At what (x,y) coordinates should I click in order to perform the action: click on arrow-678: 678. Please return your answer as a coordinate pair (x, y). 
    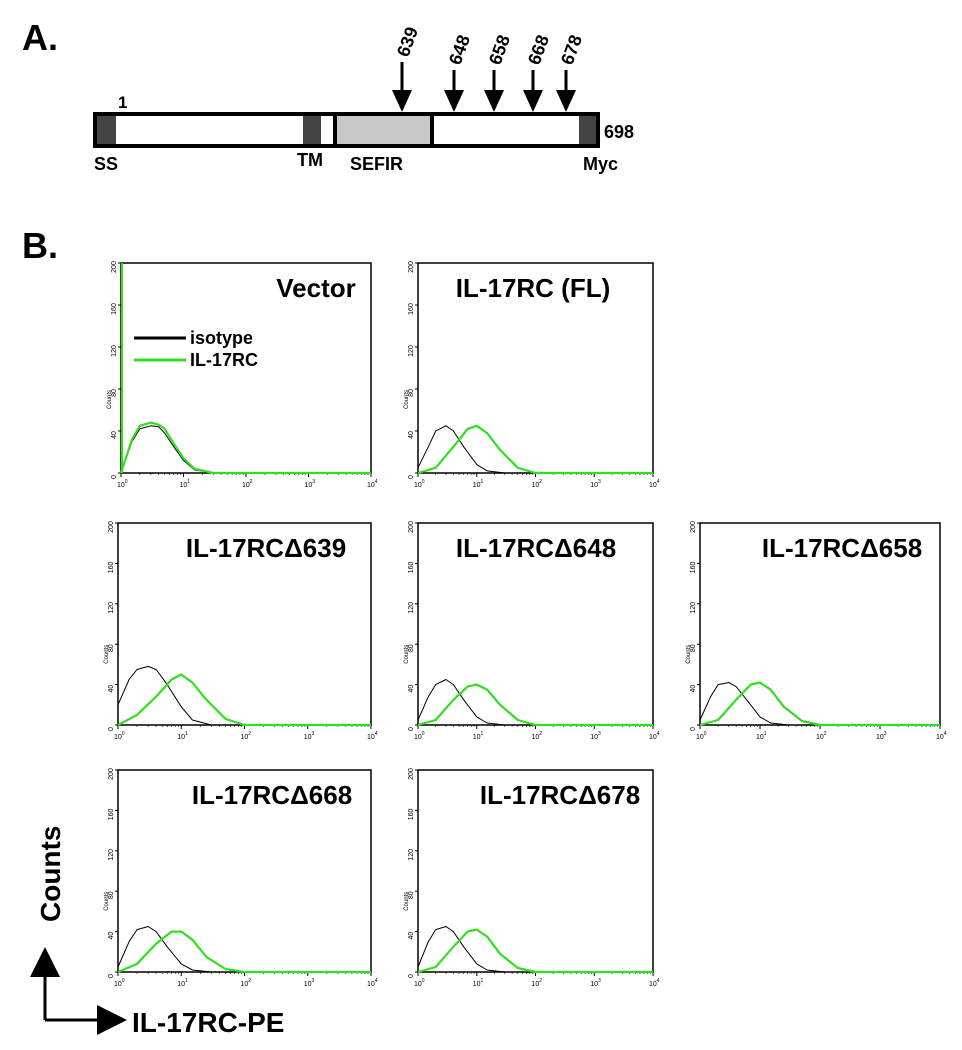
    Looking at the image, I should click on (571, 72).